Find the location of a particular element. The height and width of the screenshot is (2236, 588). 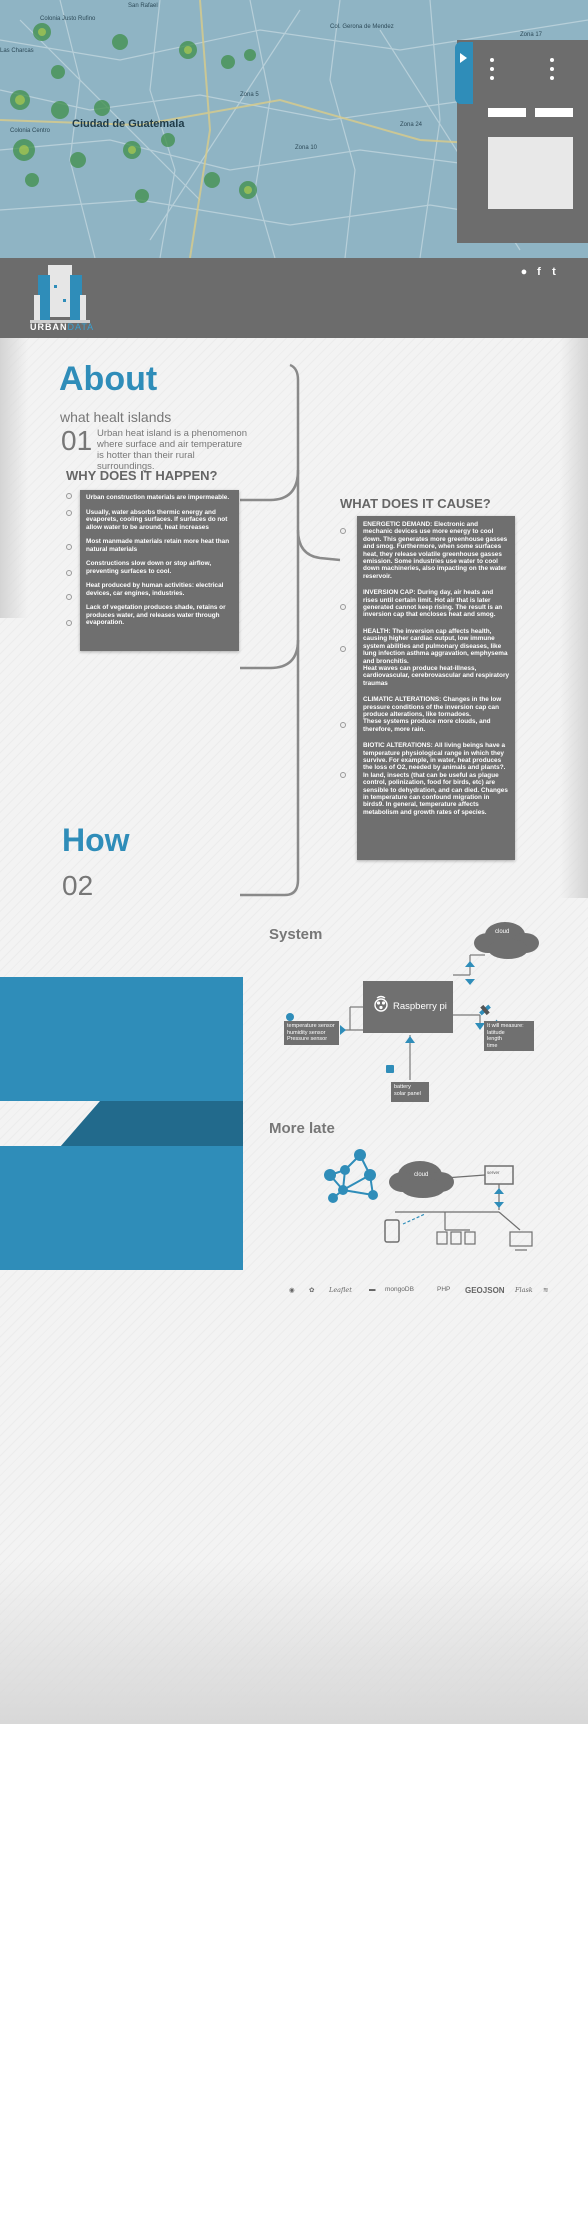

server-label: server is located at coordinates (493, 1172).